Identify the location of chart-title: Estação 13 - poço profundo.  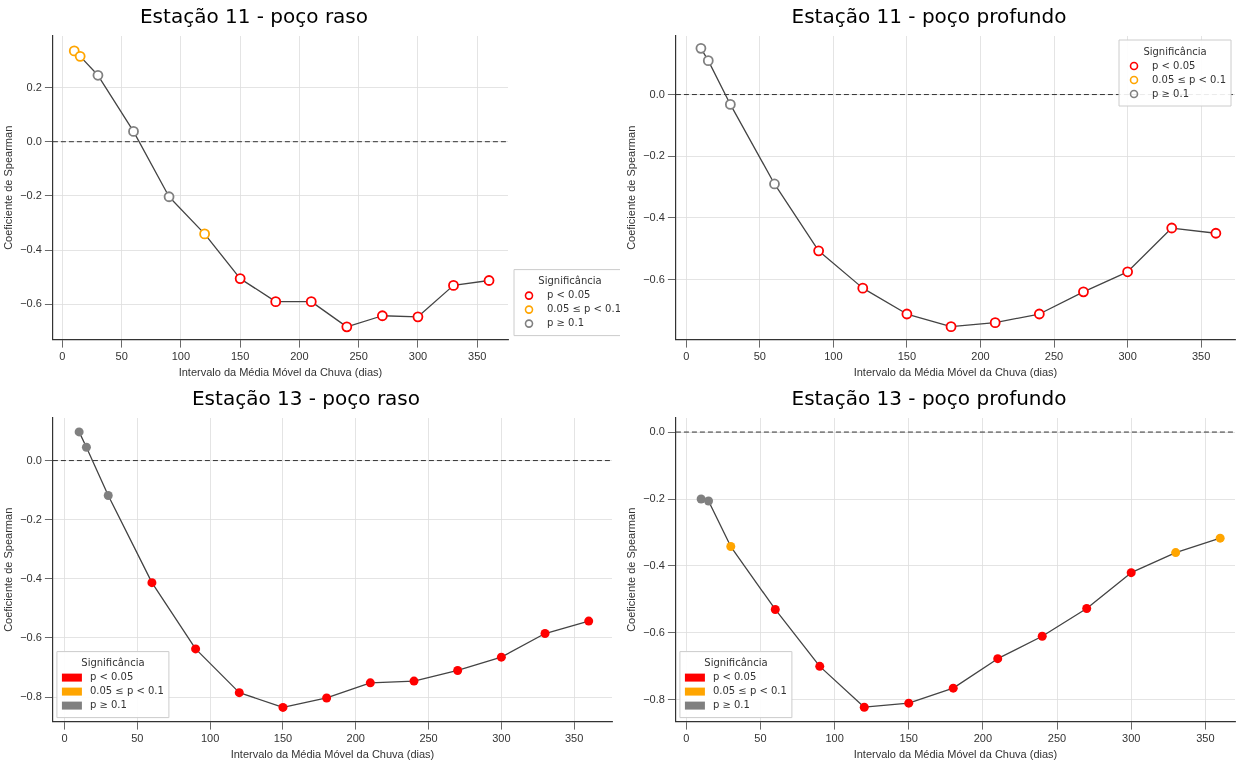
(929, 398).